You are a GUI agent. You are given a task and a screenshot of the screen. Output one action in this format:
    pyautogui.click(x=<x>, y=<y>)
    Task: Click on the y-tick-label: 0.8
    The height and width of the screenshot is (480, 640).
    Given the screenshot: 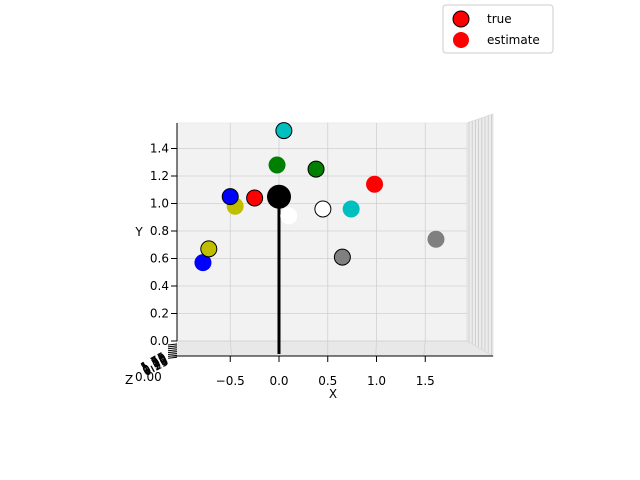 What is the action you would take?
    pyautogui.click(x=159, y=231)
    